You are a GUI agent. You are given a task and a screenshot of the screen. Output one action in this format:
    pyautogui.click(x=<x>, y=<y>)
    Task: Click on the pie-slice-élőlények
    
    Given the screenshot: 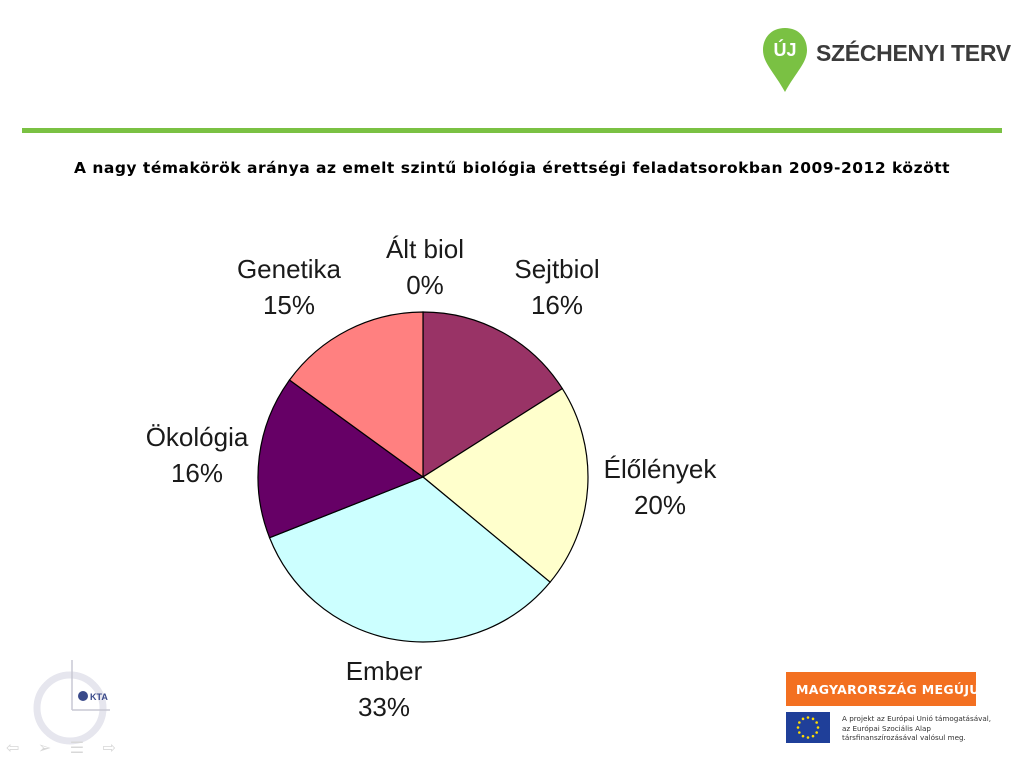 What is the action you would take?
    pyautogui.click(x=505, y=485)
    